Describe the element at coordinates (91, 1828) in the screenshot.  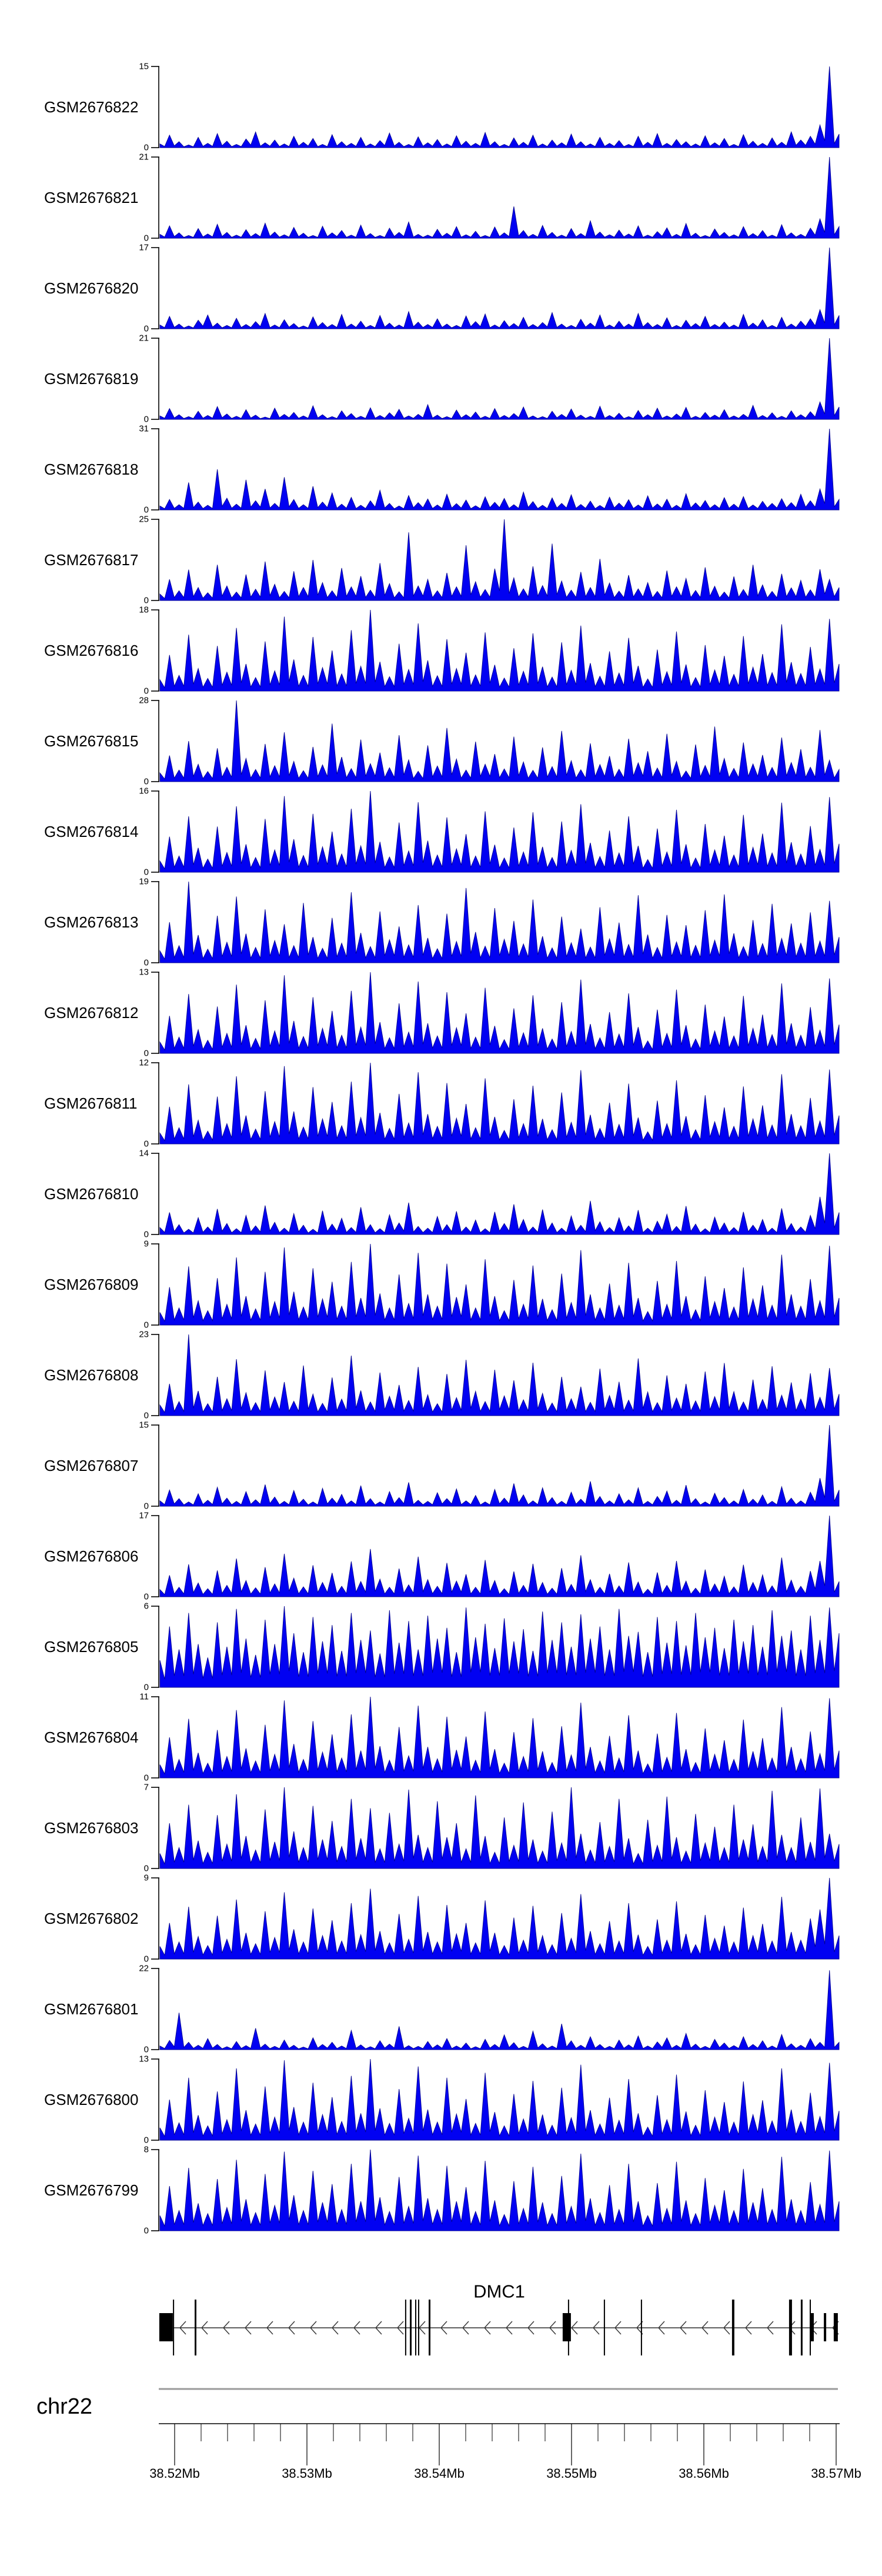
I see `track-label: GSM2676803` at that location.